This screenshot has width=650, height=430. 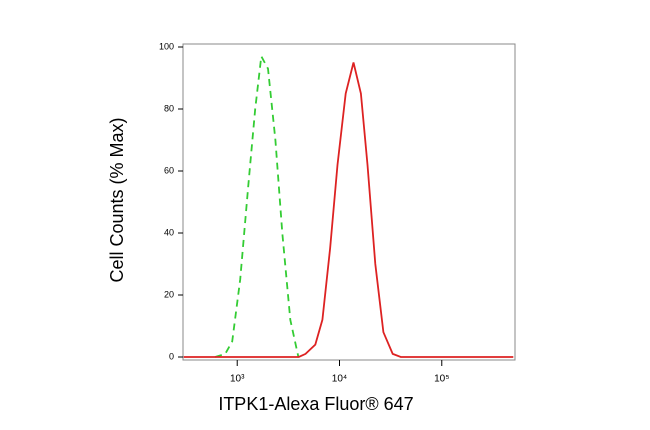 What do you see at coordinates (171, 356) in the screenshot?
I see `y-tick-label: 0` at bounding box center [171, 356].